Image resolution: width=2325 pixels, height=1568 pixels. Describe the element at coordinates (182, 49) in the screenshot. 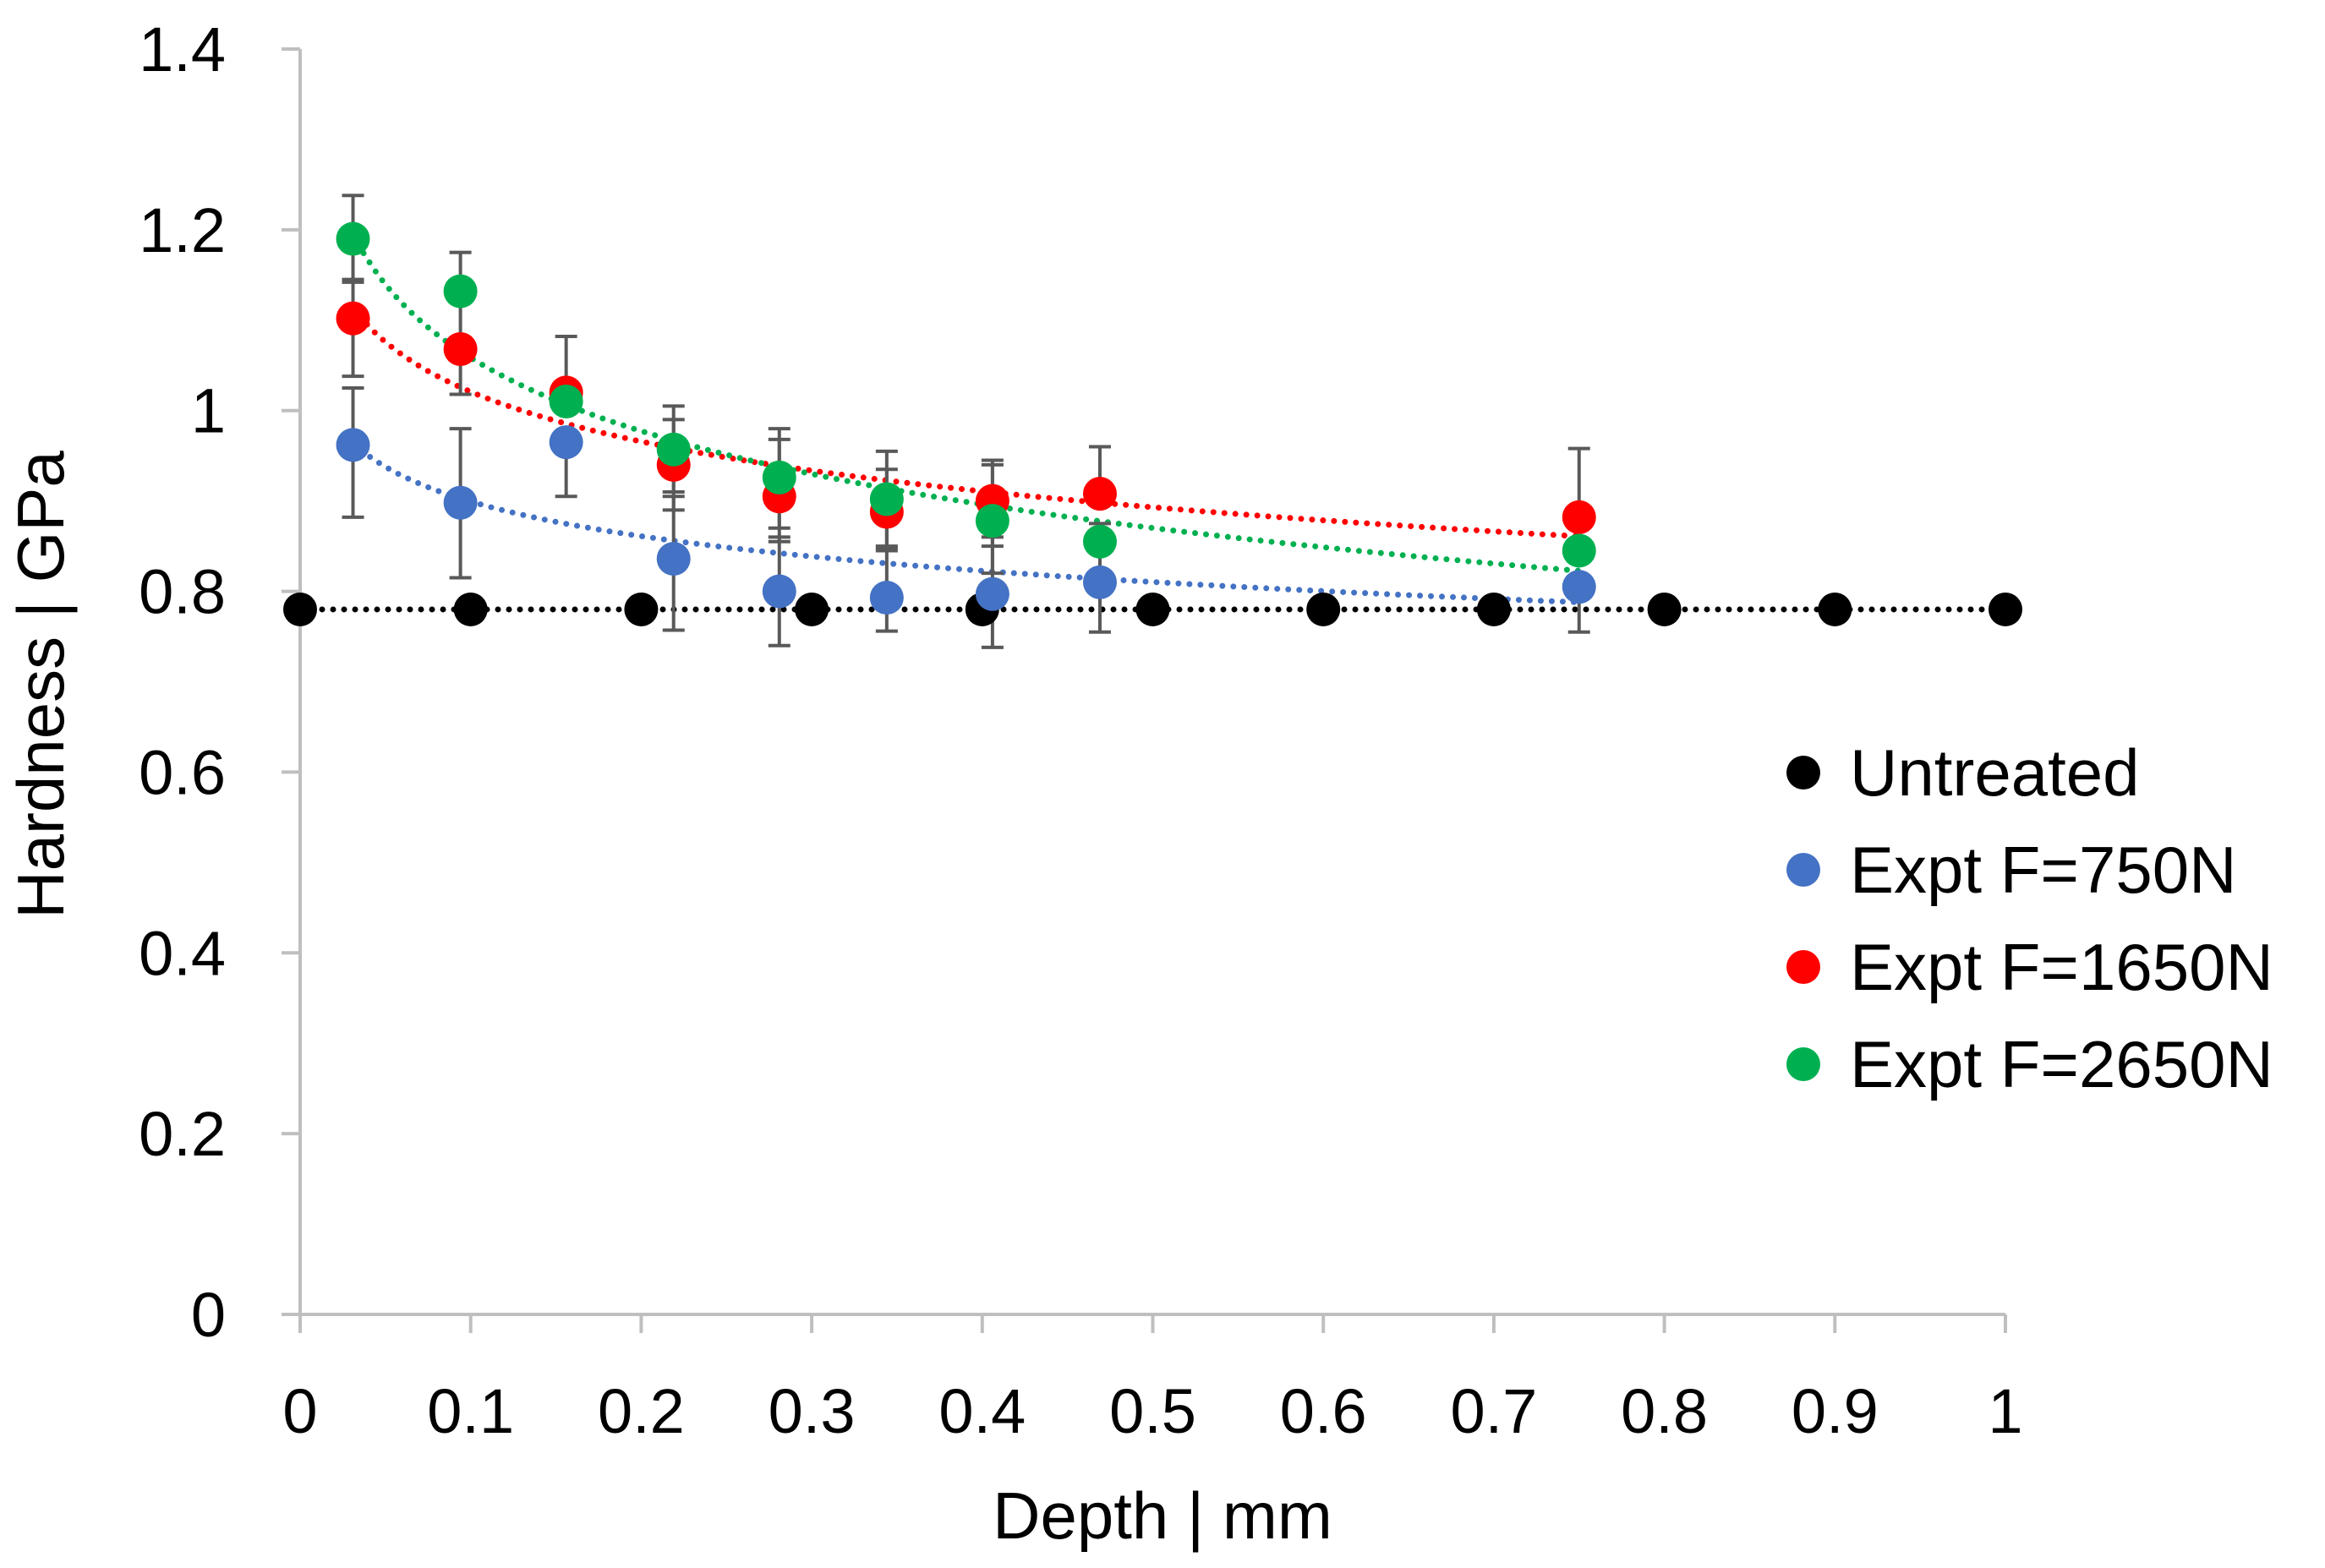

I see `y-tick-label: 1.4` at that location.